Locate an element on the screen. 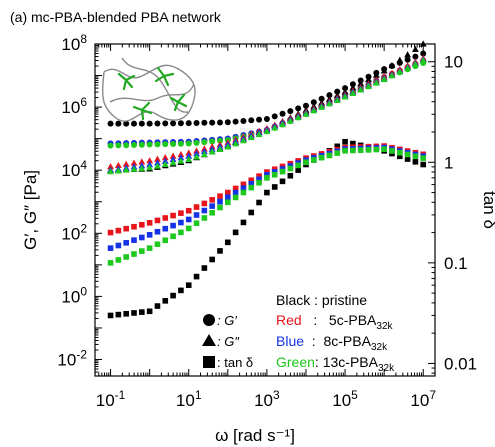  y-left-tick-label: 10⁴ is located at coordinates (74, 169).